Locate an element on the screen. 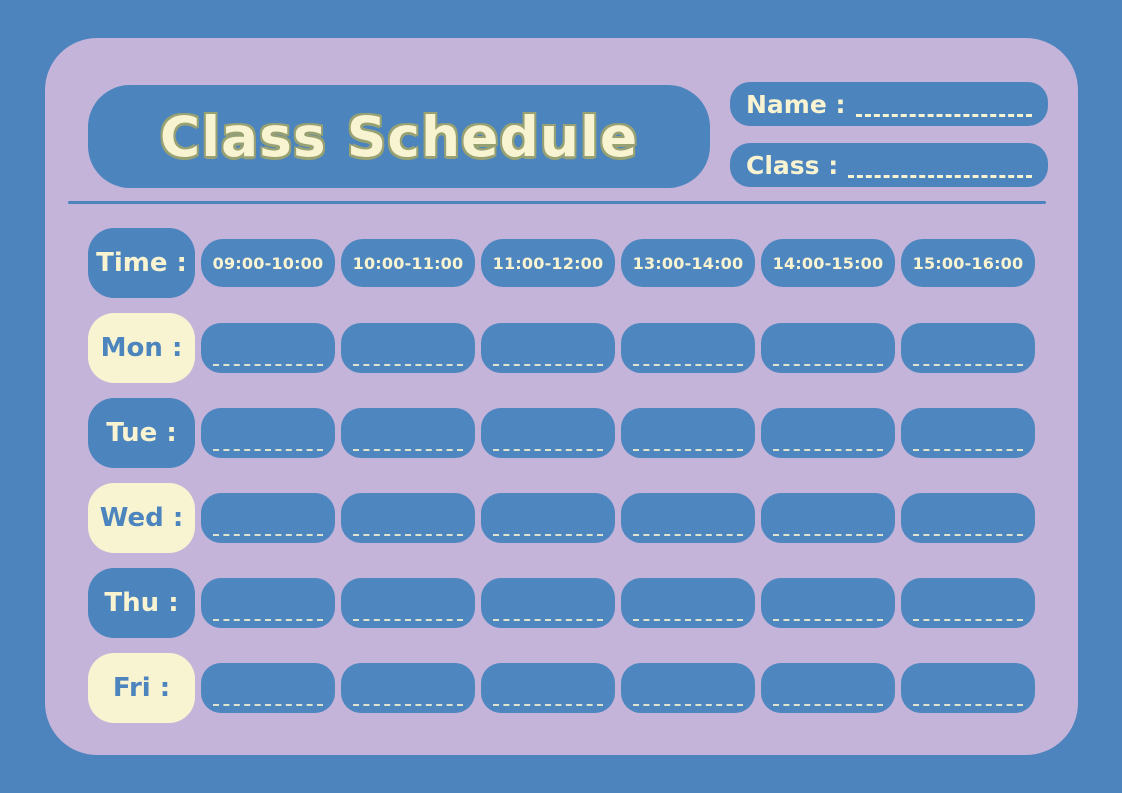 Image resolution: width=1122 pixels, height=793 pixels. class-field: Class : is located at coordinates (889, 165).